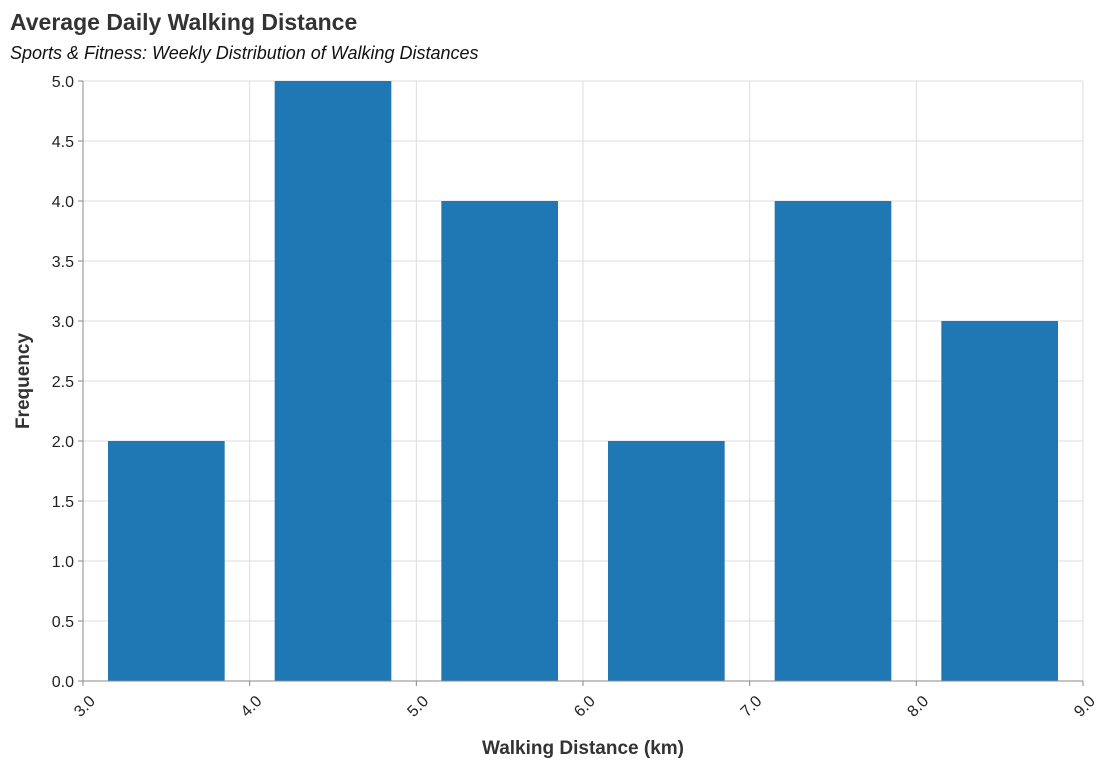 This screenshot has height=768, width=1108. I want to click on y-tick-label: 5.0, so click(63, 82).